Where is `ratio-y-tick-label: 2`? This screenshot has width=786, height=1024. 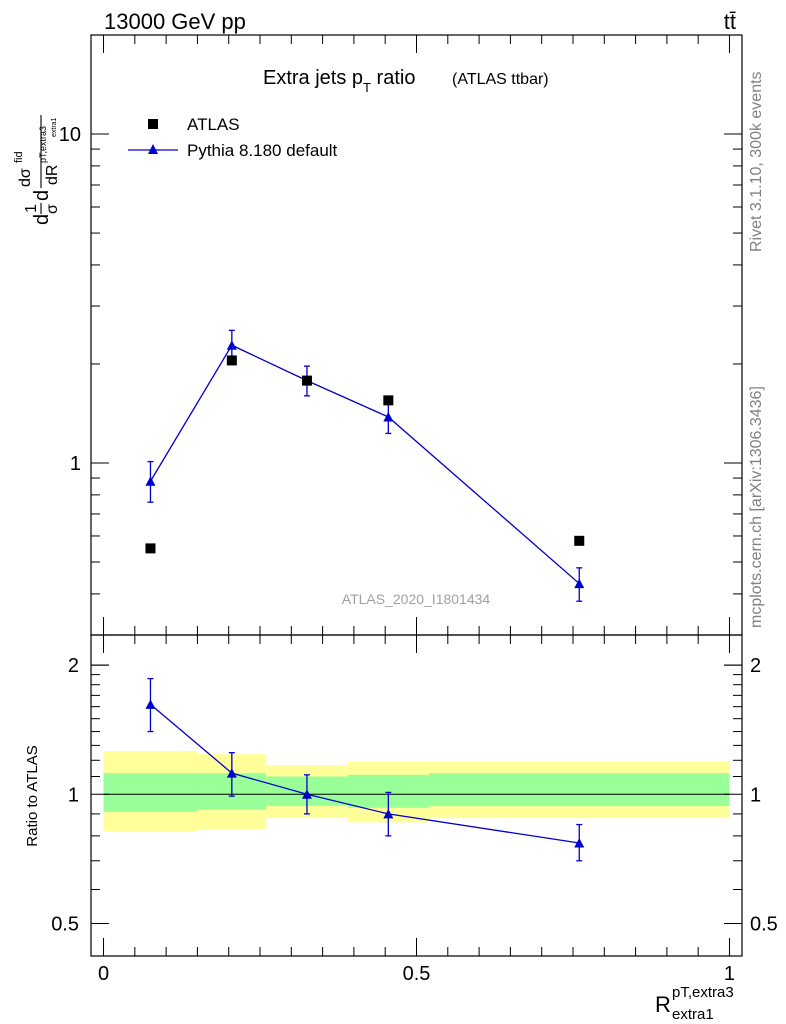 ratio-y-tick-label: 2 is located at coordinates (73, 666).